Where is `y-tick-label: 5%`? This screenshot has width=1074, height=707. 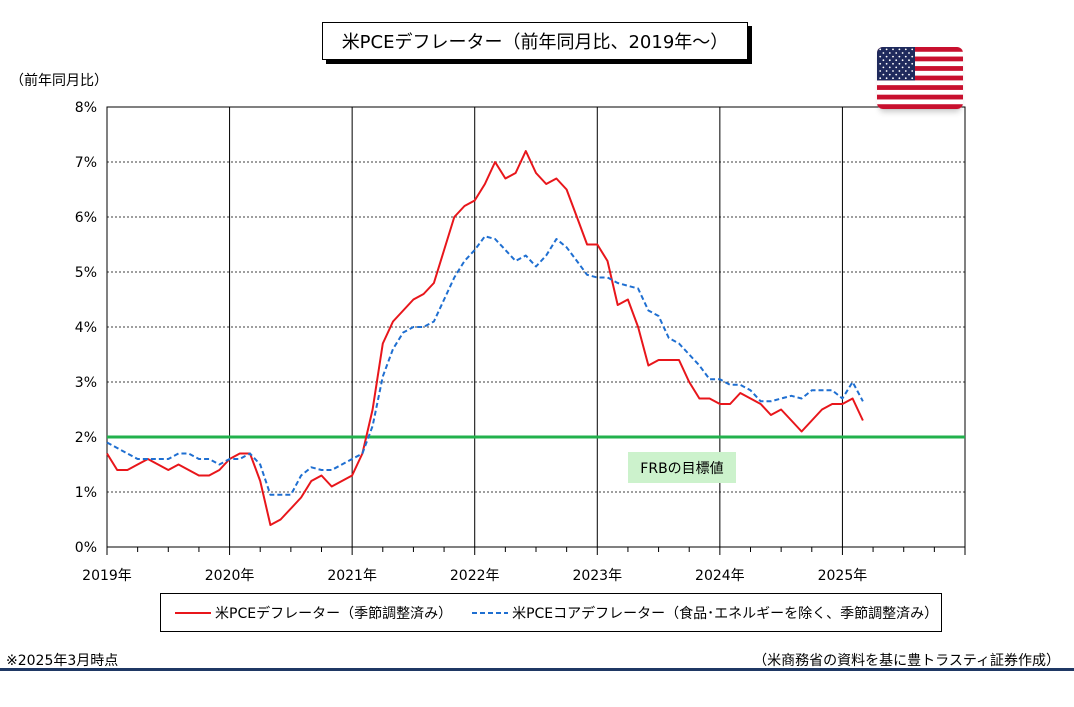 y-tick-label: 5% is located at coordinates (86, 273).